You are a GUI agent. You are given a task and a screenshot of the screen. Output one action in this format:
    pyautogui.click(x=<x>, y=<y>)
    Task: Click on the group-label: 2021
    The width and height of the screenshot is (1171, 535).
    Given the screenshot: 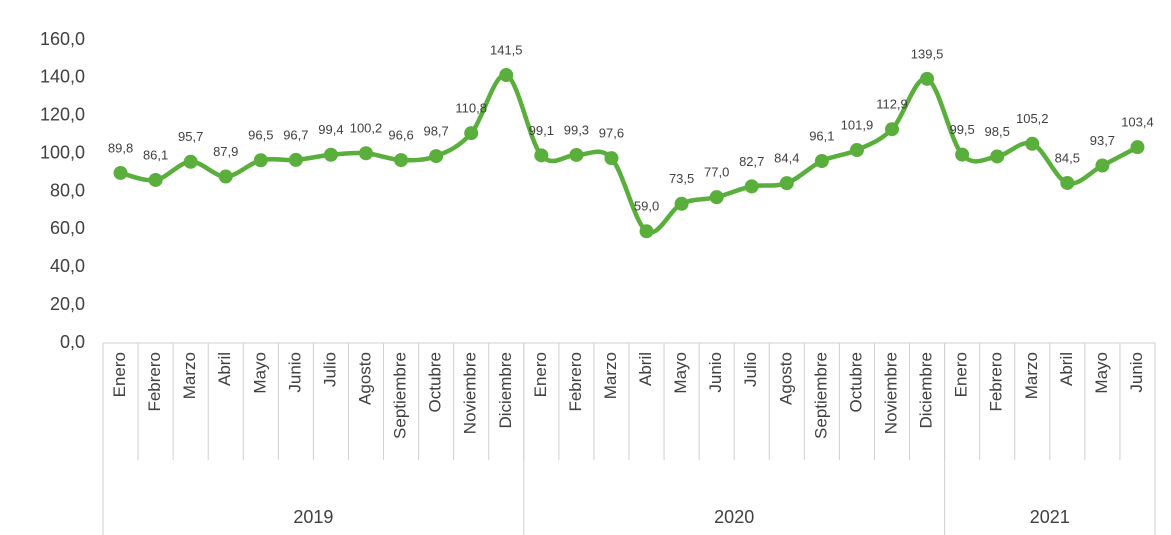 What is the action you would take?
    pyautogui.click(x=1050, y=517)
    